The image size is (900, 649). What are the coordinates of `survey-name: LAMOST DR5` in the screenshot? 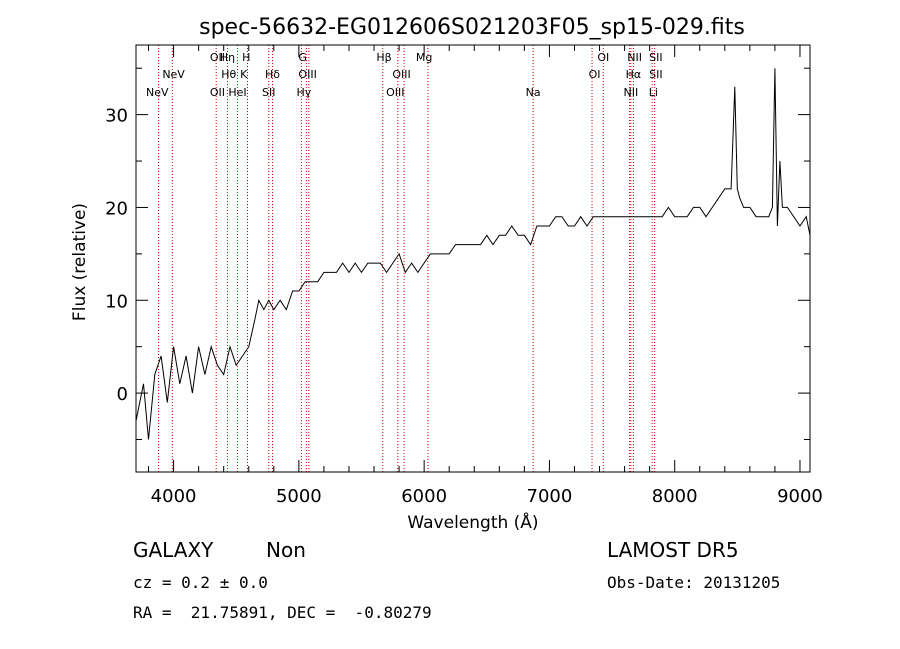 It's located at (673, 550).